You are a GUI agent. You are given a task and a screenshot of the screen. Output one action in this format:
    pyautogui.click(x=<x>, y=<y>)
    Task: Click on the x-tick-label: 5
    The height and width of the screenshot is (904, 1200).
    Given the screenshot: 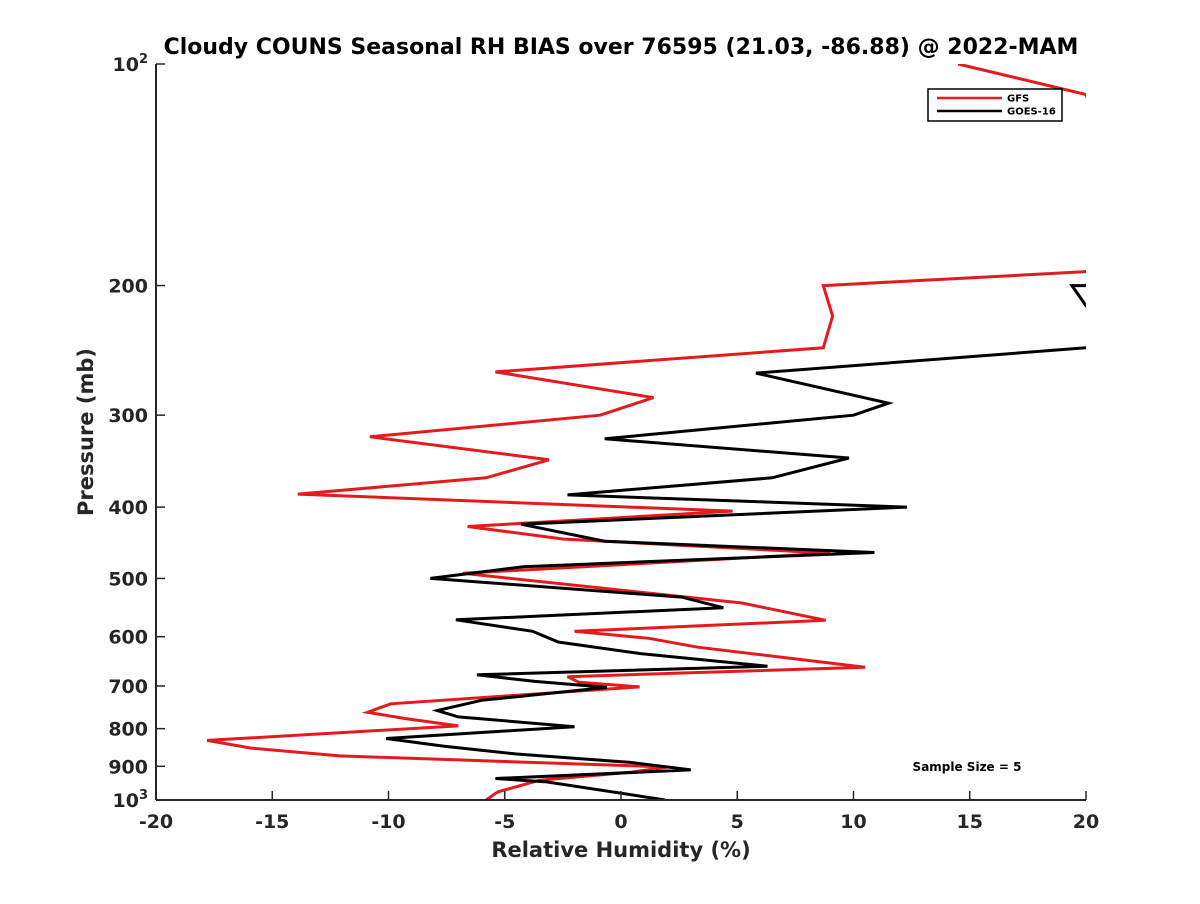 What is the action you would take?
    pyautogui.click(x=737, y=822)
    